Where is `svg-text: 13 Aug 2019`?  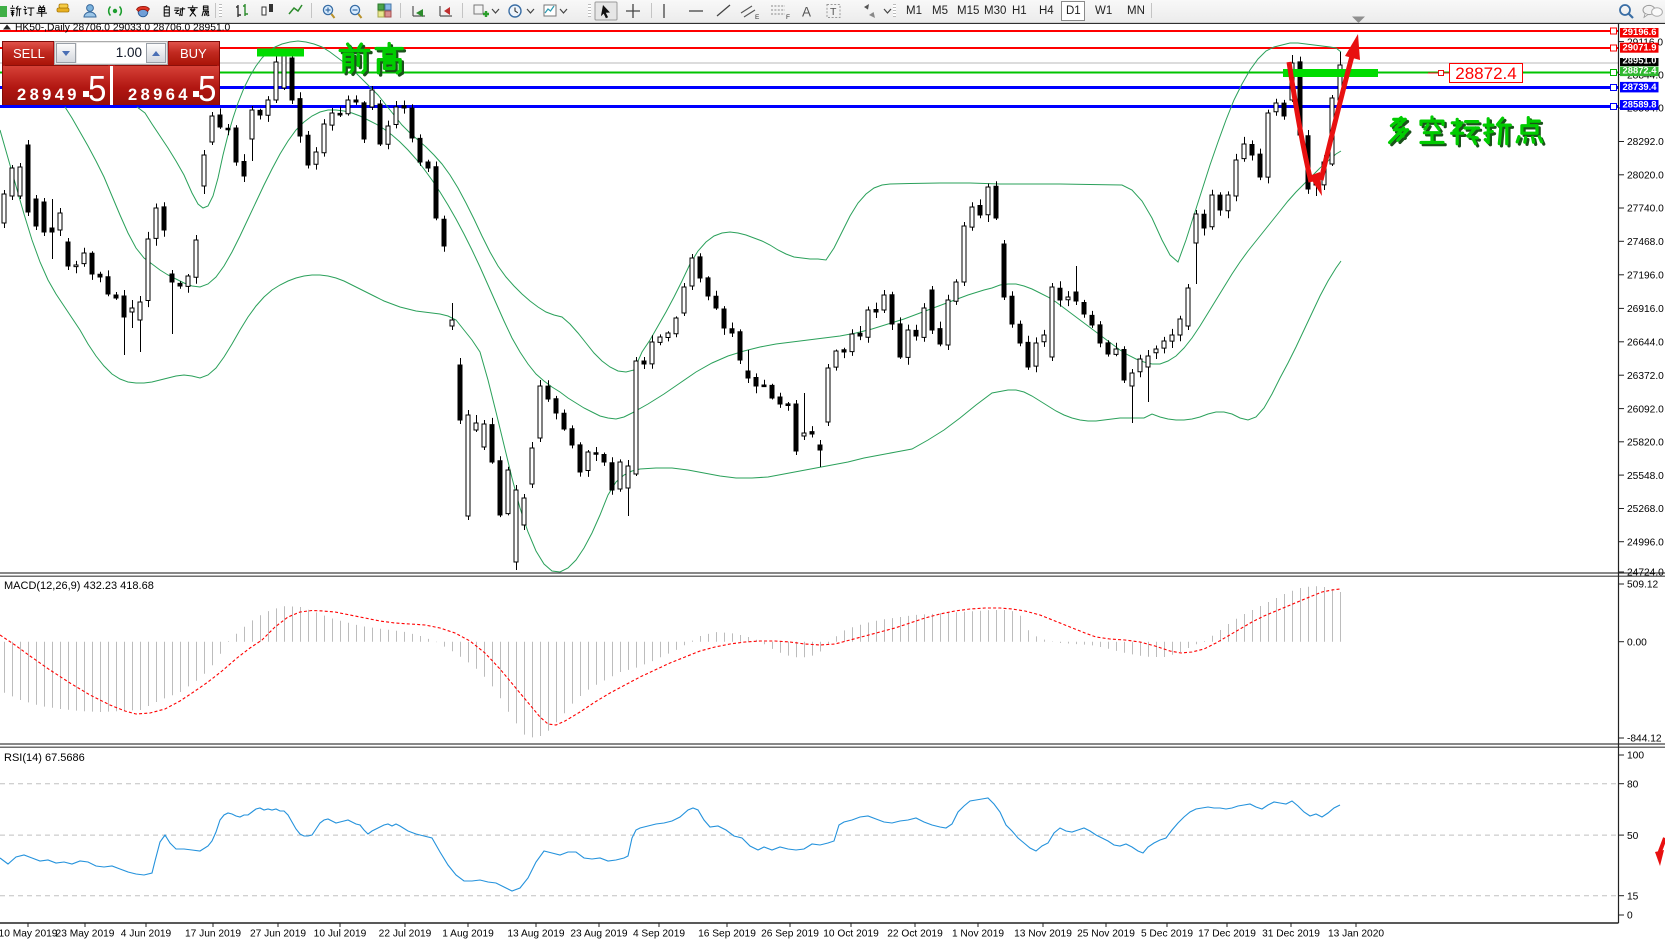 svg-text: 13 Aug 2019 is located at coordinates (536, 934).